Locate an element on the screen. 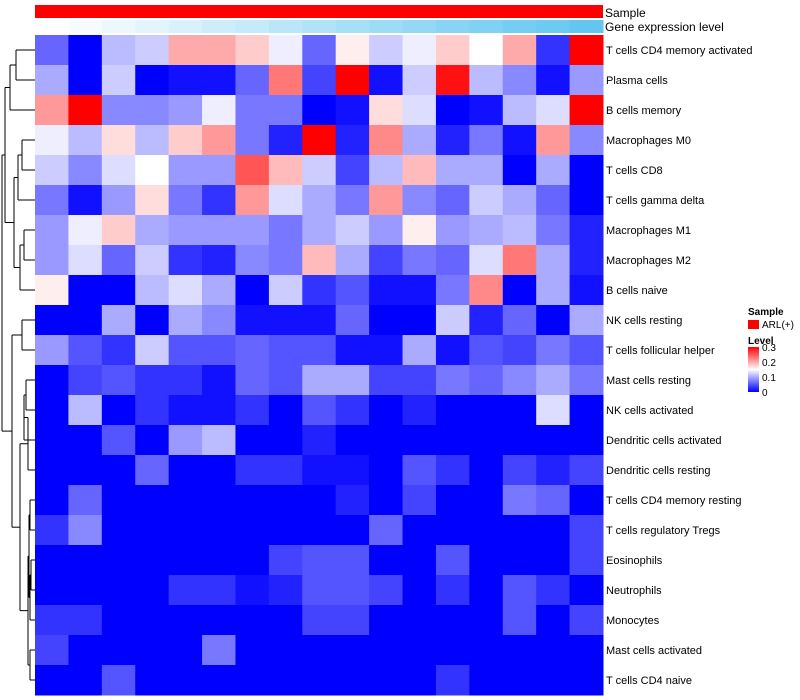 The image size is (800, 700). legend-title-sample: Sample is located at coordinates (766, 312).